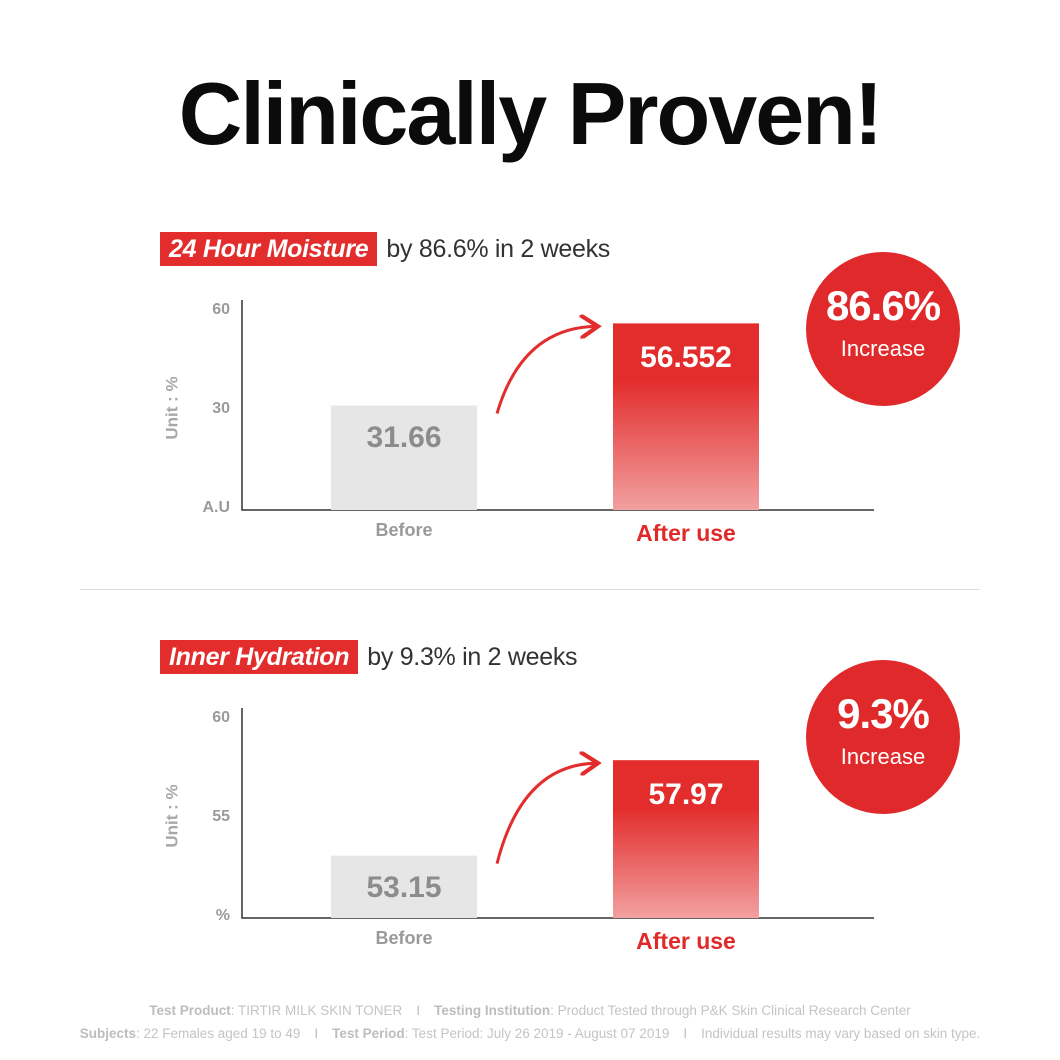  What do you see at coordinates (492, 1010) in the screenshot?
I see `footer-institution-key: Testing Institution` at bounding box center [492, 1010].